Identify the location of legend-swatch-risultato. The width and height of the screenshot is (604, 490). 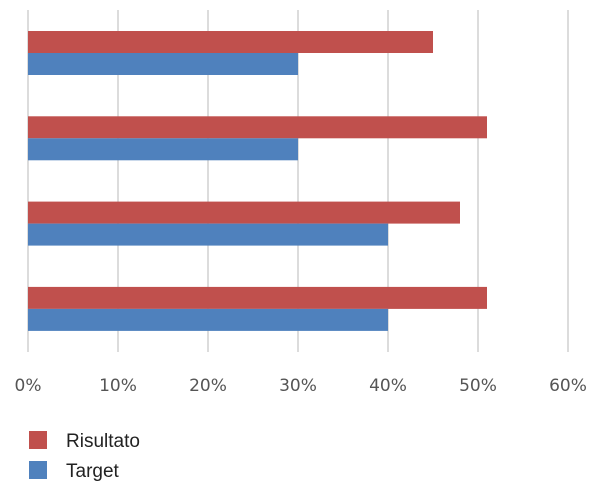
(38, 440).